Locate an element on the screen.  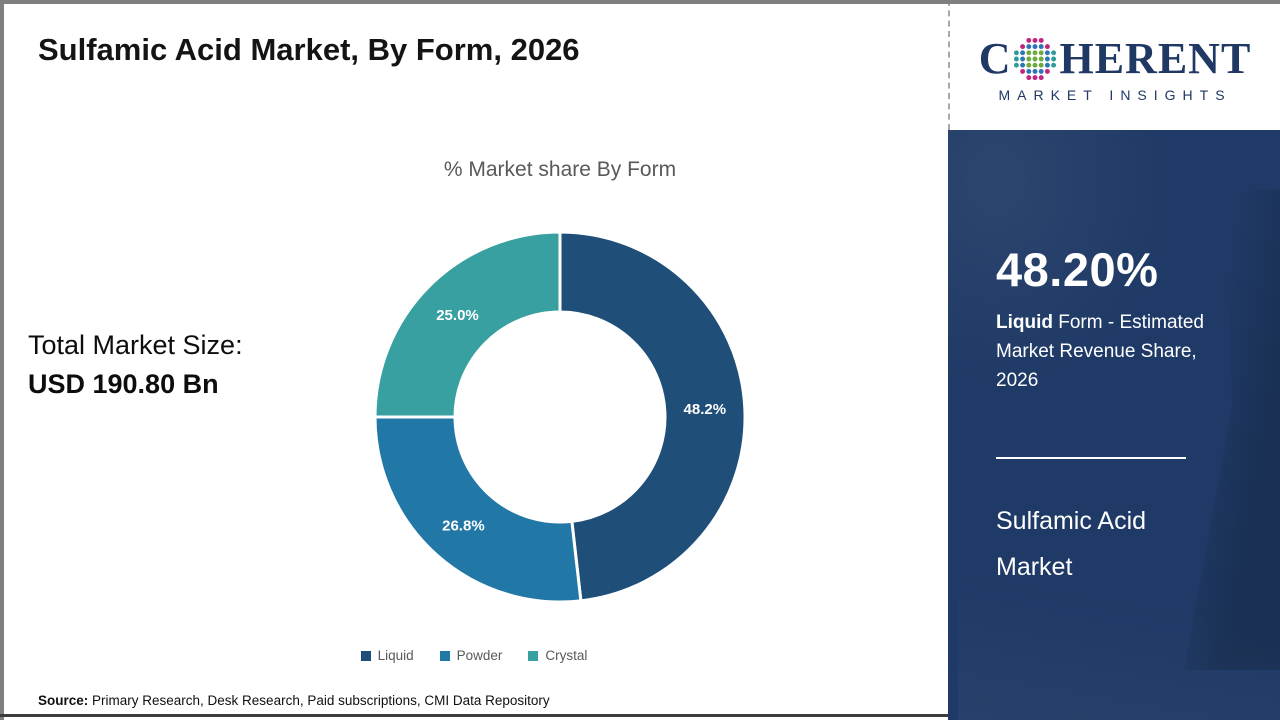
total-market-size-block: Total Market Size: USD 190.80 Bn is located at coordinates (135, 365).